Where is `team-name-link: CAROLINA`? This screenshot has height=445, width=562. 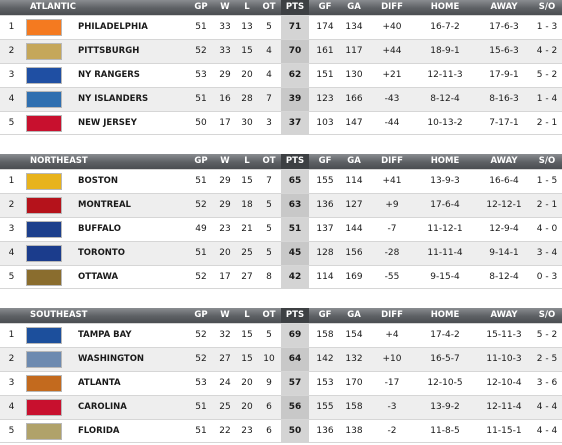
team-name-link: CAROLINA is located at coordinates (102, 407).